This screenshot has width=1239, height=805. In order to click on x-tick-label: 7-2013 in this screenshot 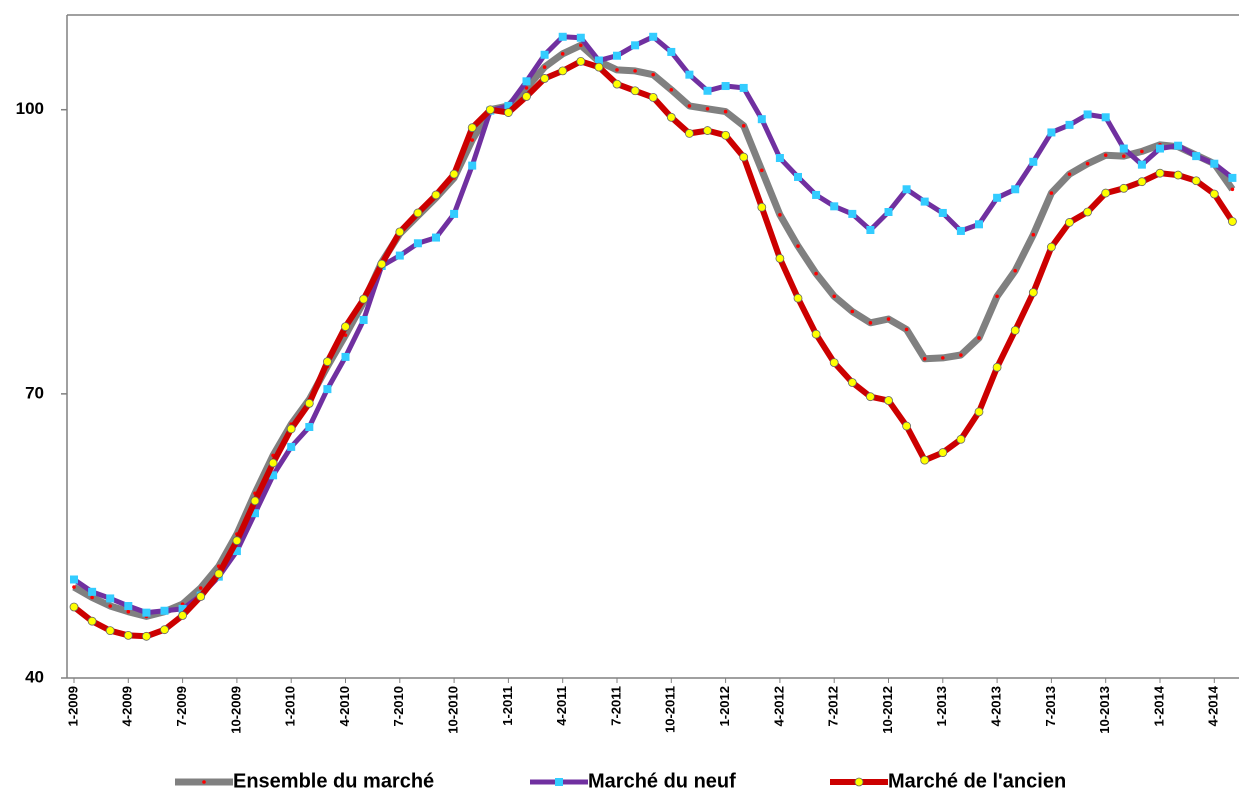, I will do `click(1050, 706)`.